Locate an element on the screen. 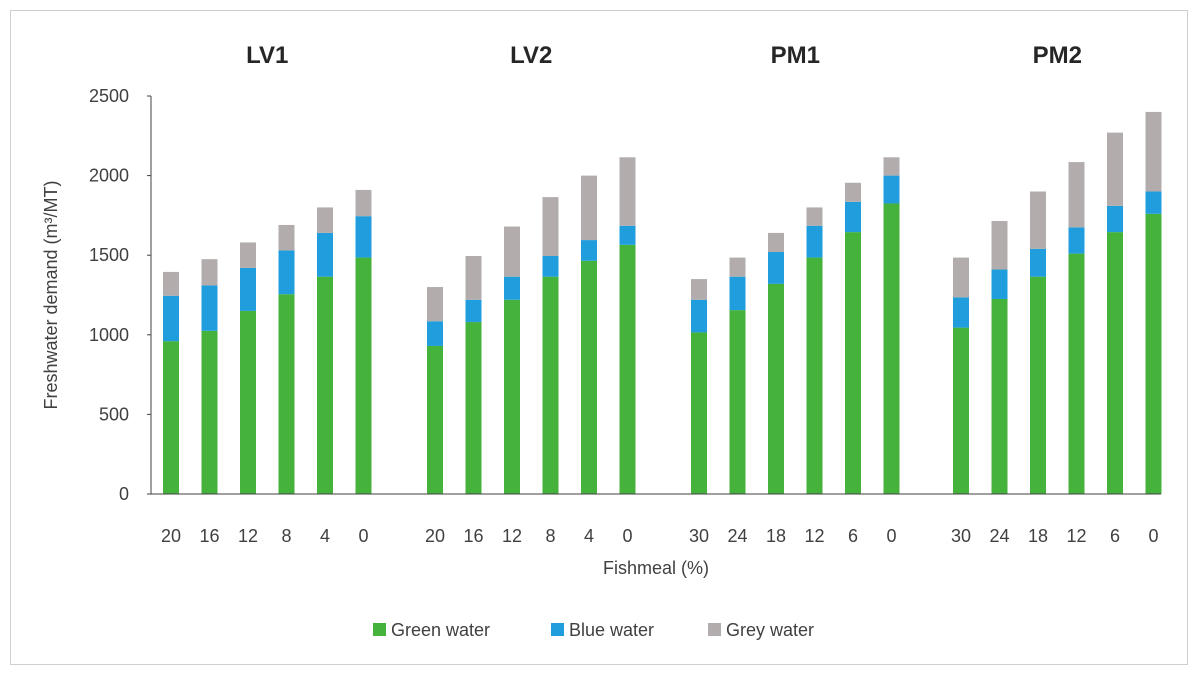 This screenshot has height=675, width=1200. y-tick-label: 1000 is located at coordinates (109, 335).